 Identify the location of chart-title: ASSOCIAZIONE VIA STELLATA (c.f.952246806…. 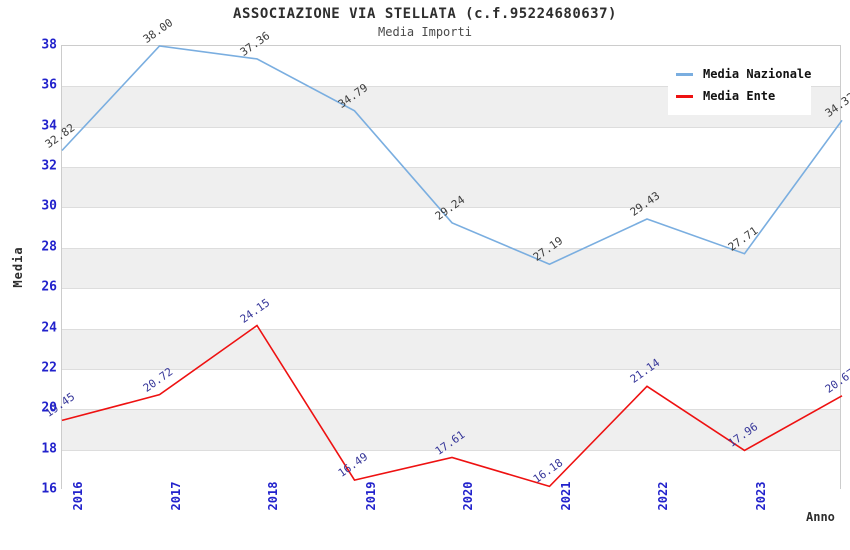
(425, 14).